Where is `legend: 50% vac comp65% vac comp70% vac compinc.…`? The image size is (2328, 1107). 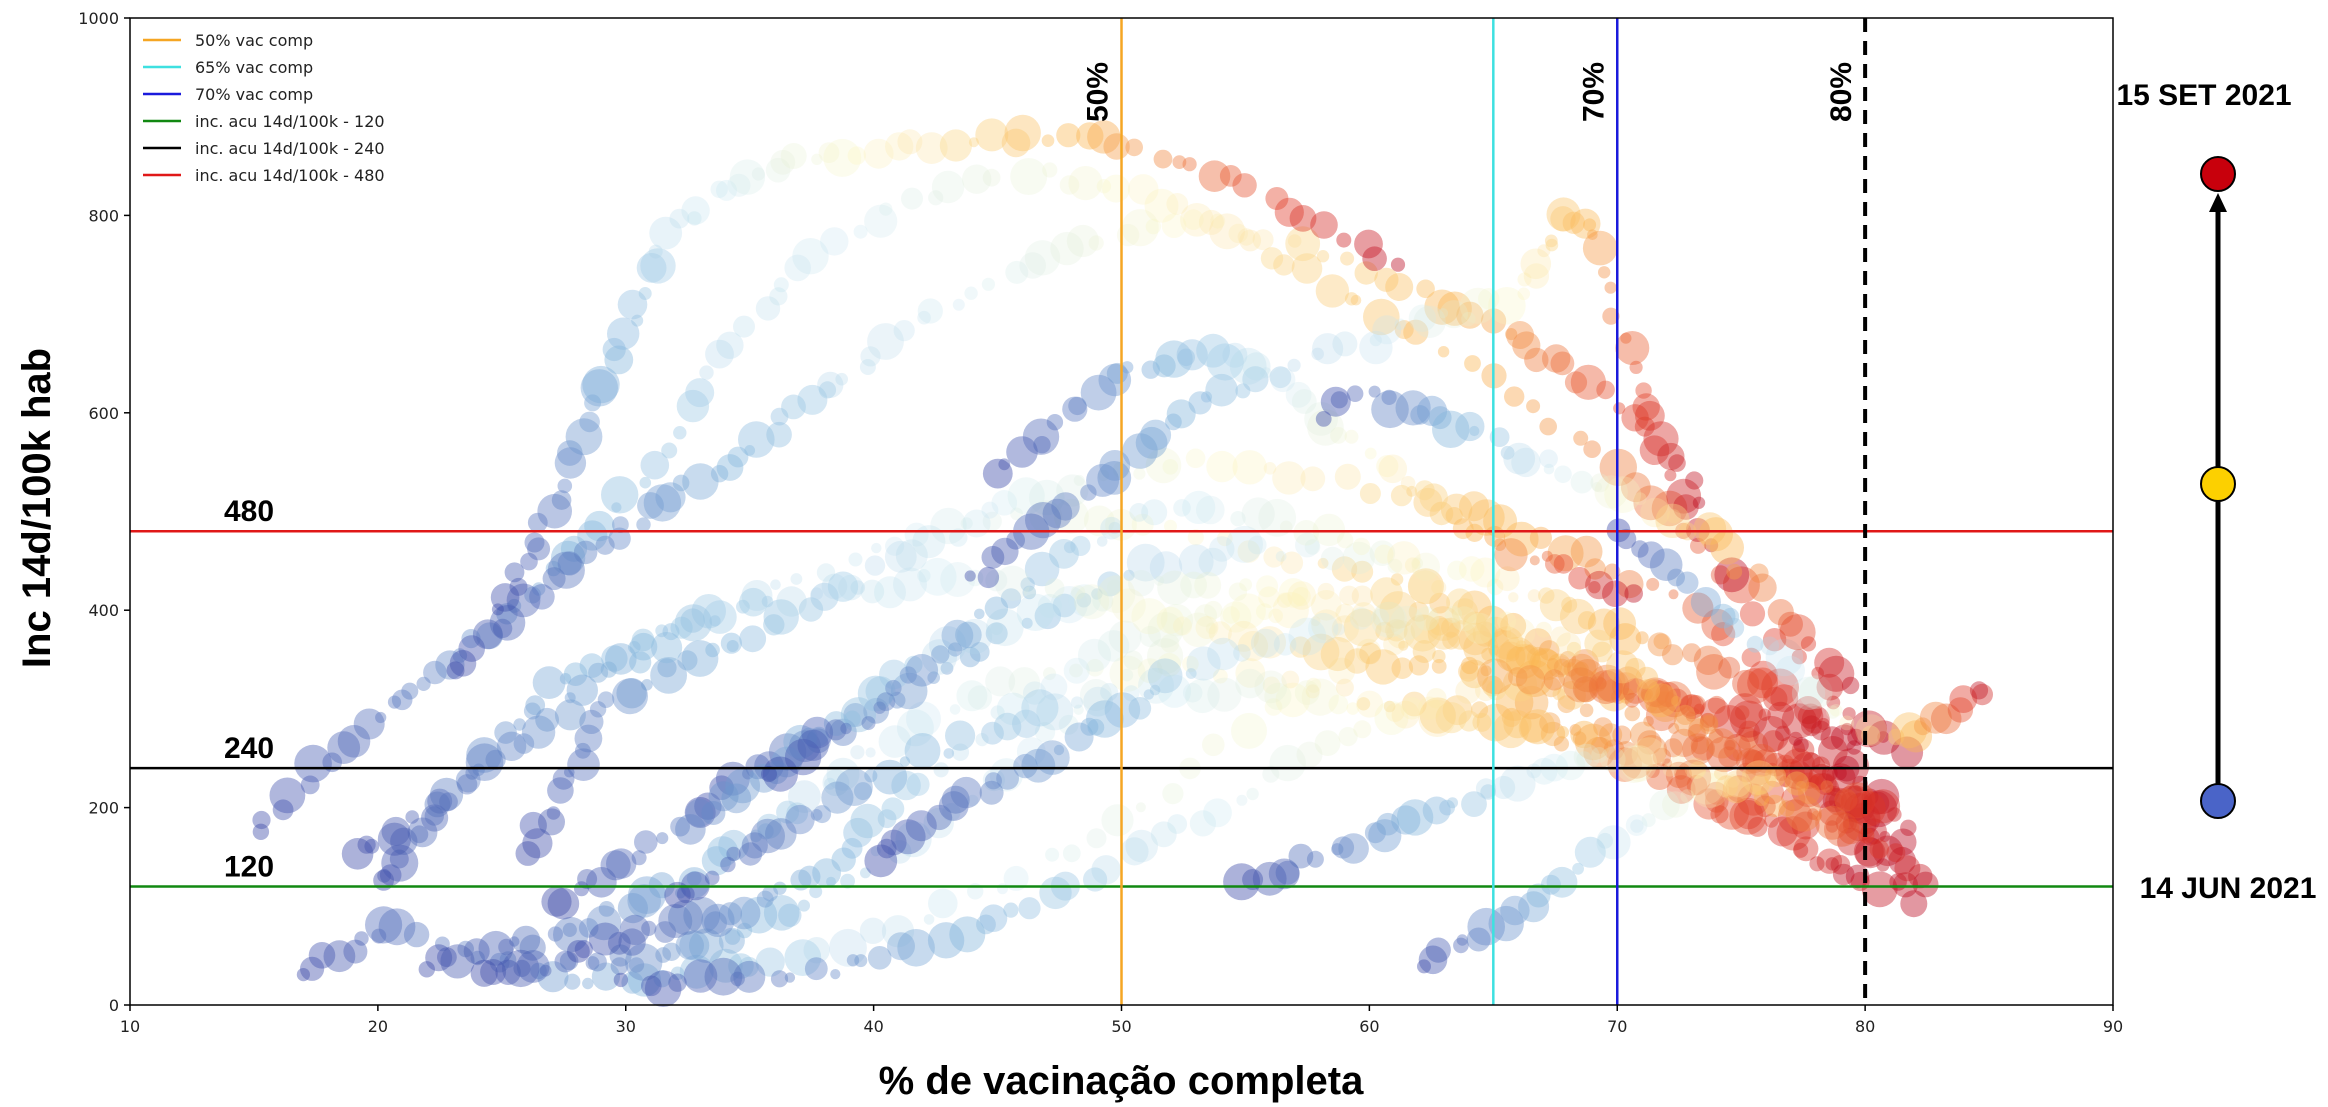 legend: 50% vac comp65% vac comp70% vac compinc.… is located at coordinates (264, 108).